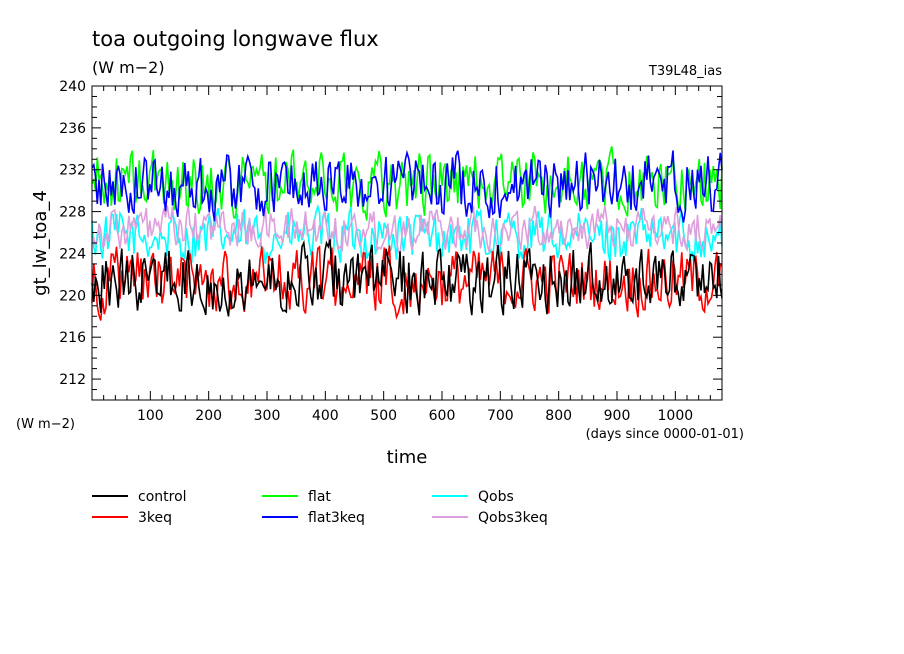 The image size is (904, 654). Describe the element at coordinates (383, 416) in the screenshot. I see `x-tick-label: 500` at that location.